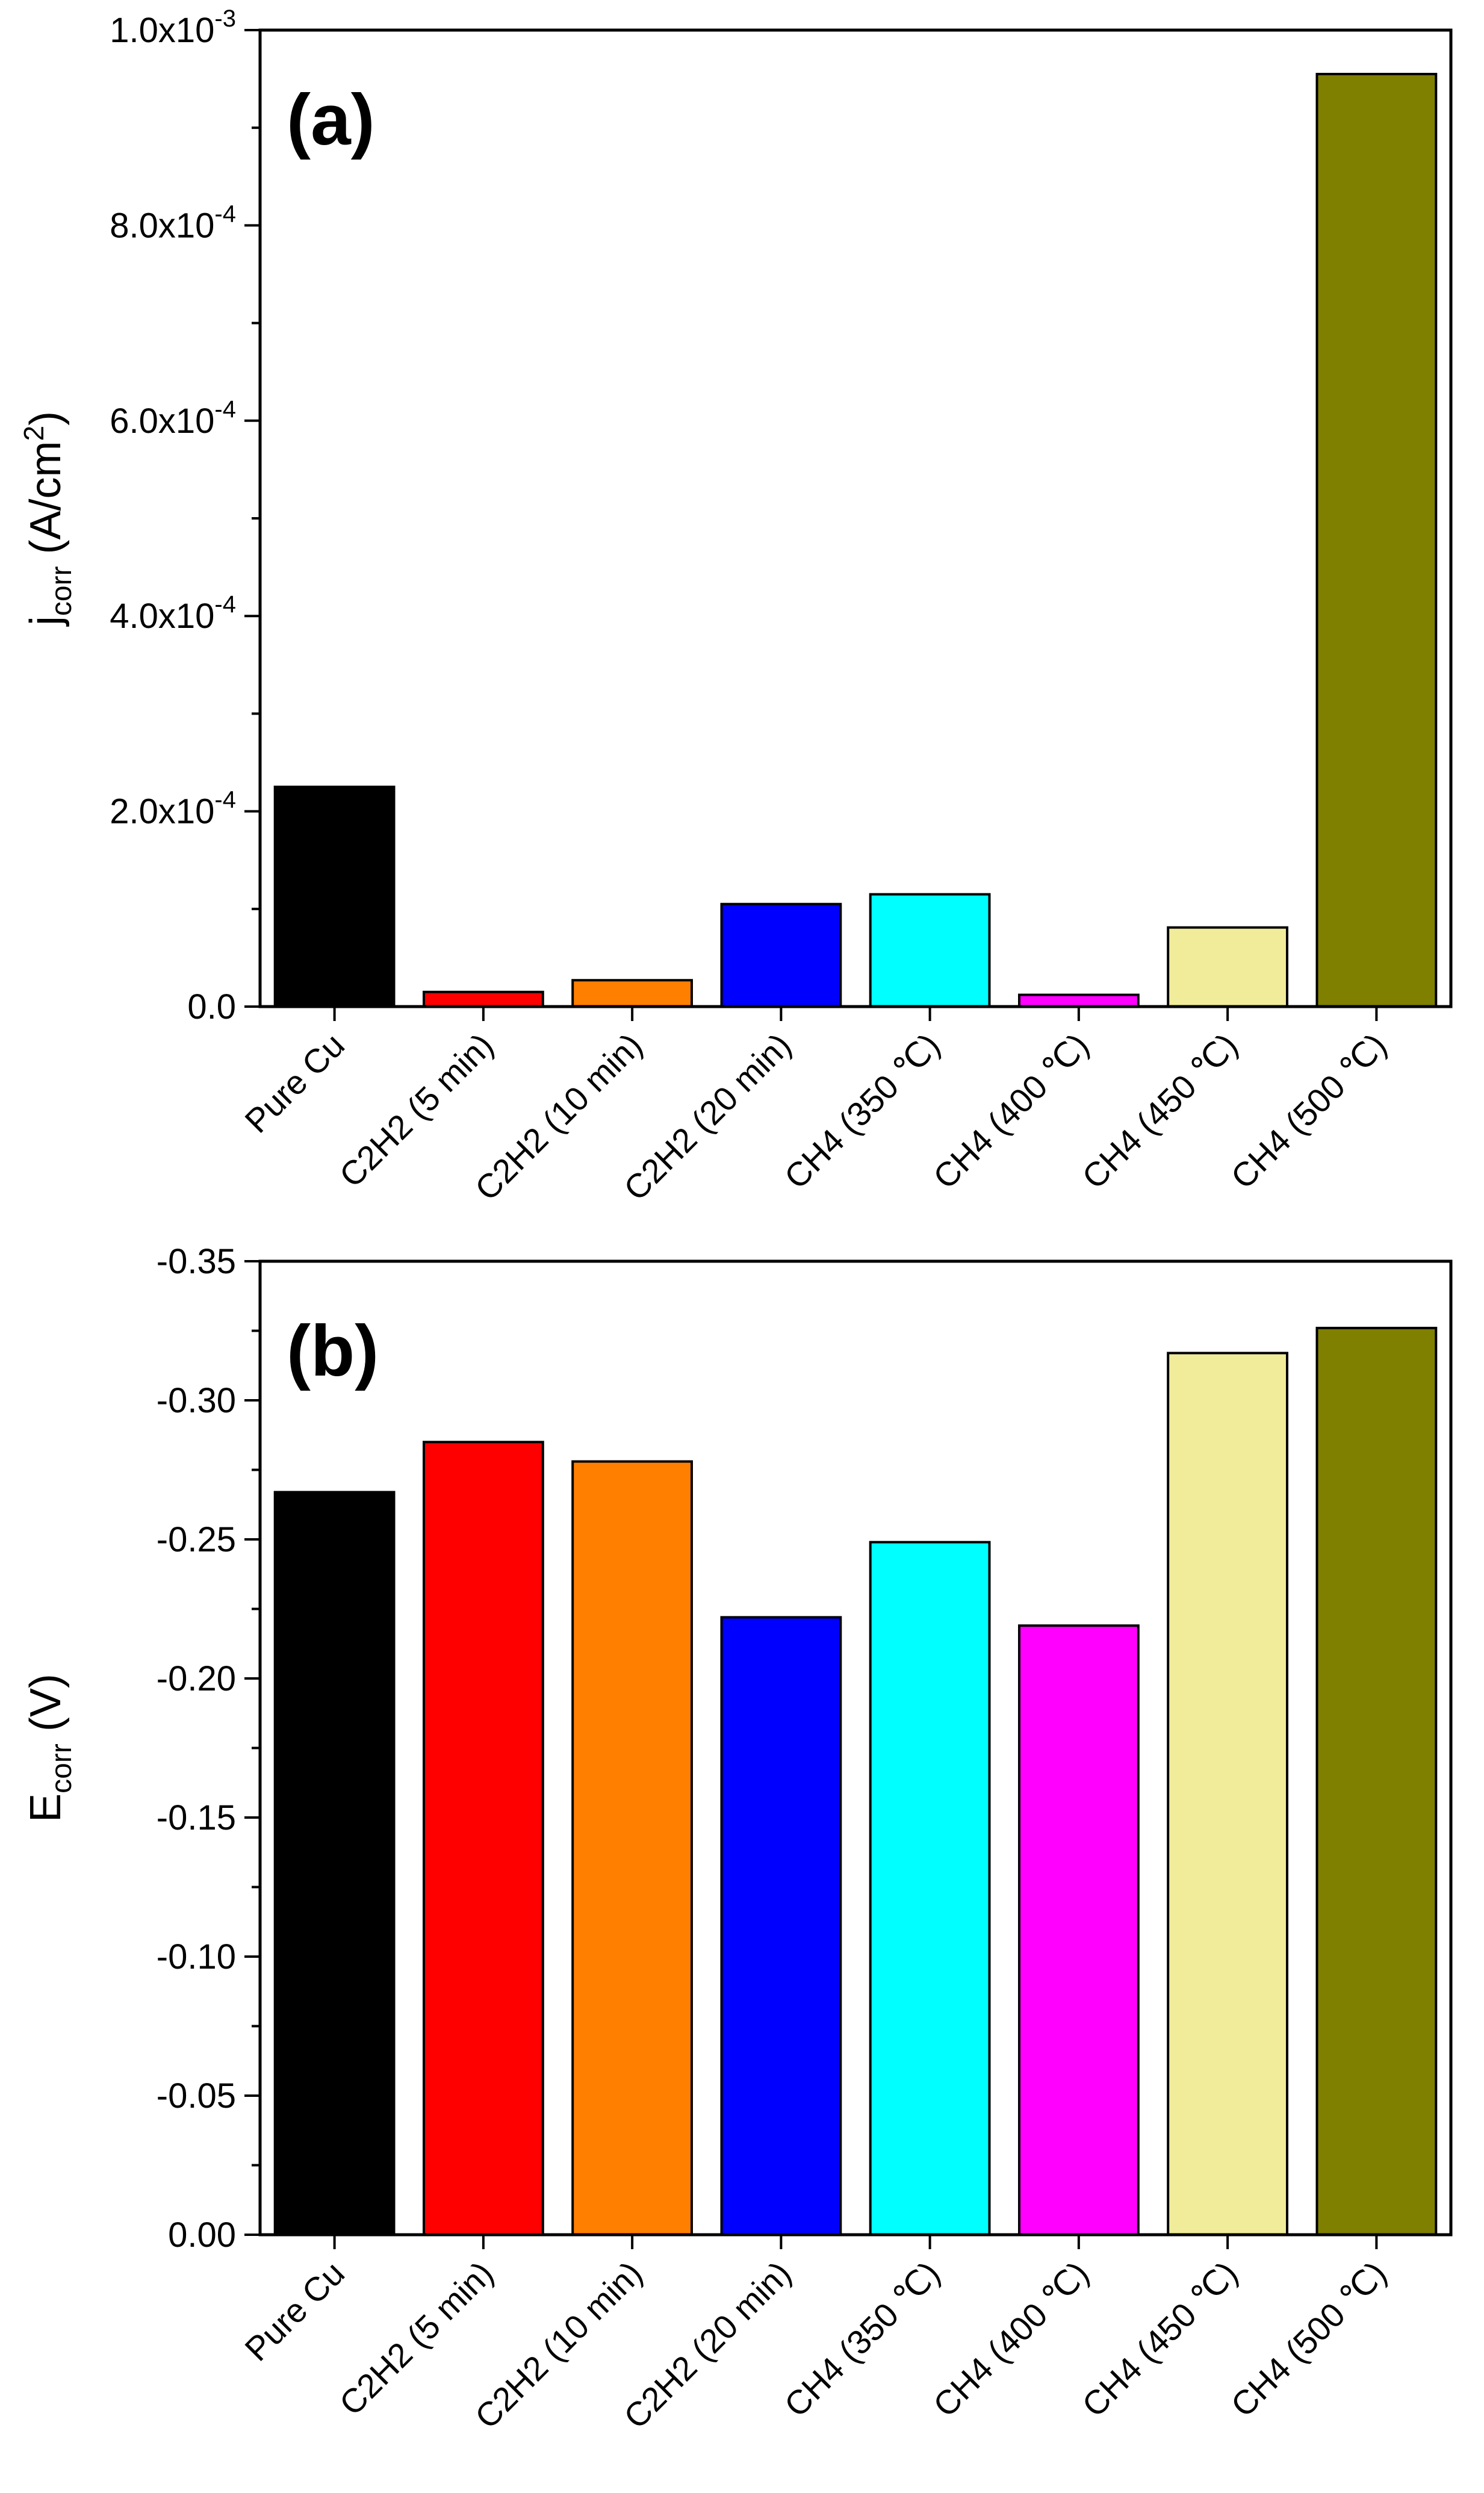  What do you see at coordinates (173, 809) in the screenshot?
I see `y-tick-label-a-1: 2.0x10⁻⁴` at bounding box center [173, 809].